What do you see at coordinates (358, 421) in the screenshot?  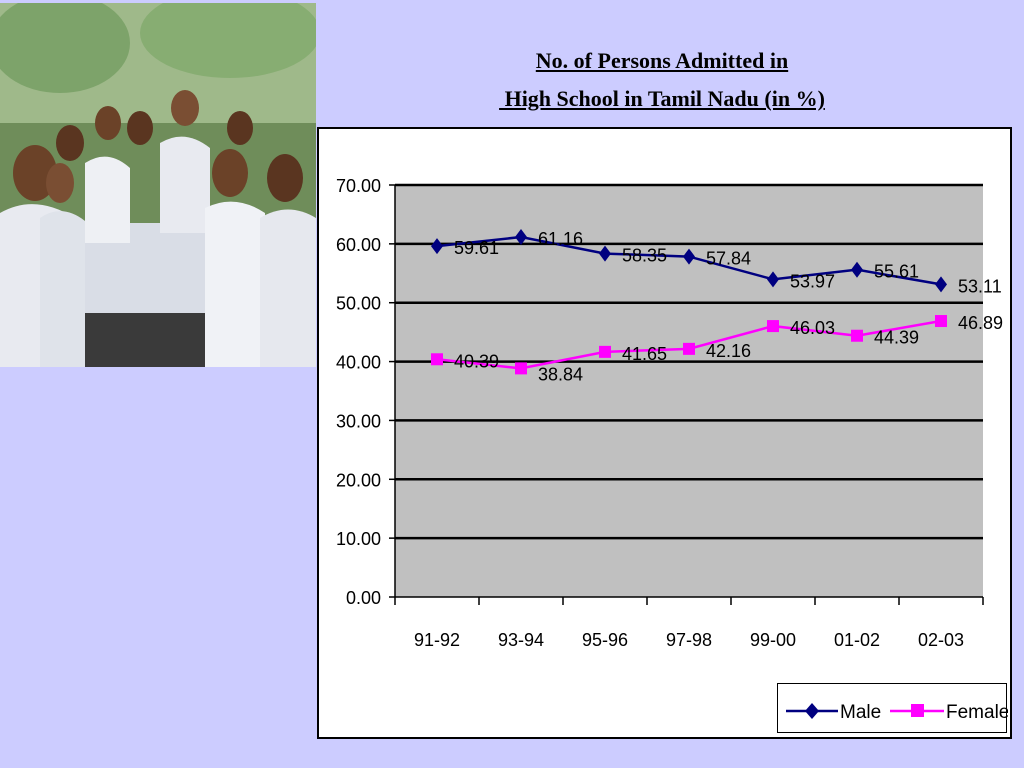 I see `y-tick-label: 30.00` at bounding box center [358, 421].